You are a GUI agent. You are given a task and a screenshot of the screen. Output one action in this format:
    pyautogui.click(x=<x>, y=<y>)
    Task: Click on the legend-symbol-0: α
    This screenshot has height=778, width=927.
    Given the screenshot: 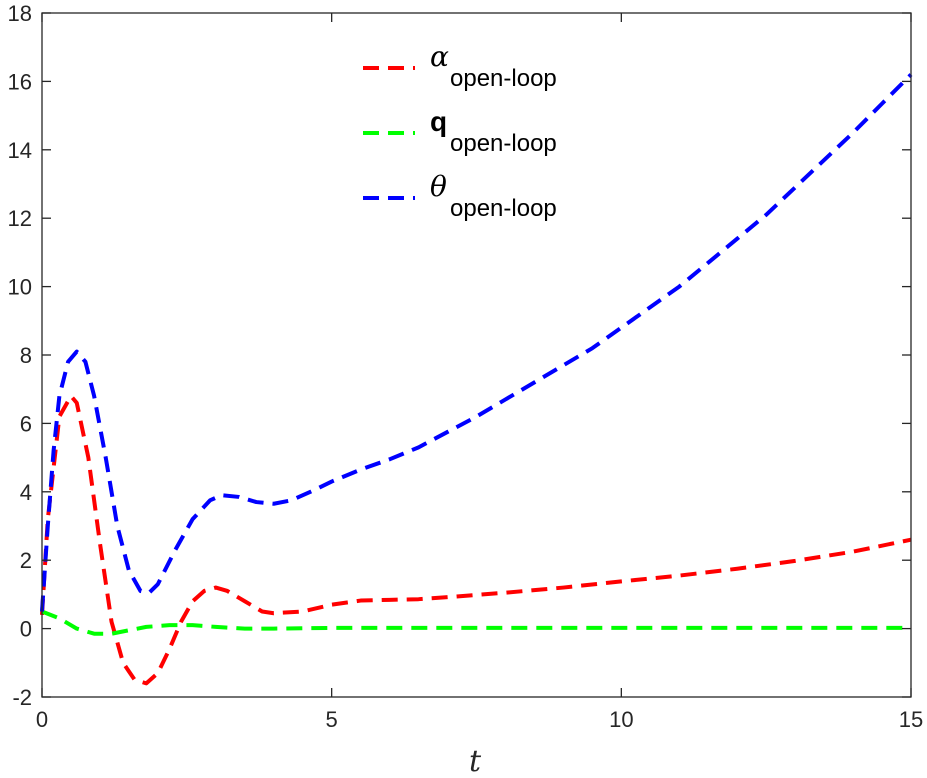 What is the action you would take?
    pyautogui.click(x=439, y=56)
    